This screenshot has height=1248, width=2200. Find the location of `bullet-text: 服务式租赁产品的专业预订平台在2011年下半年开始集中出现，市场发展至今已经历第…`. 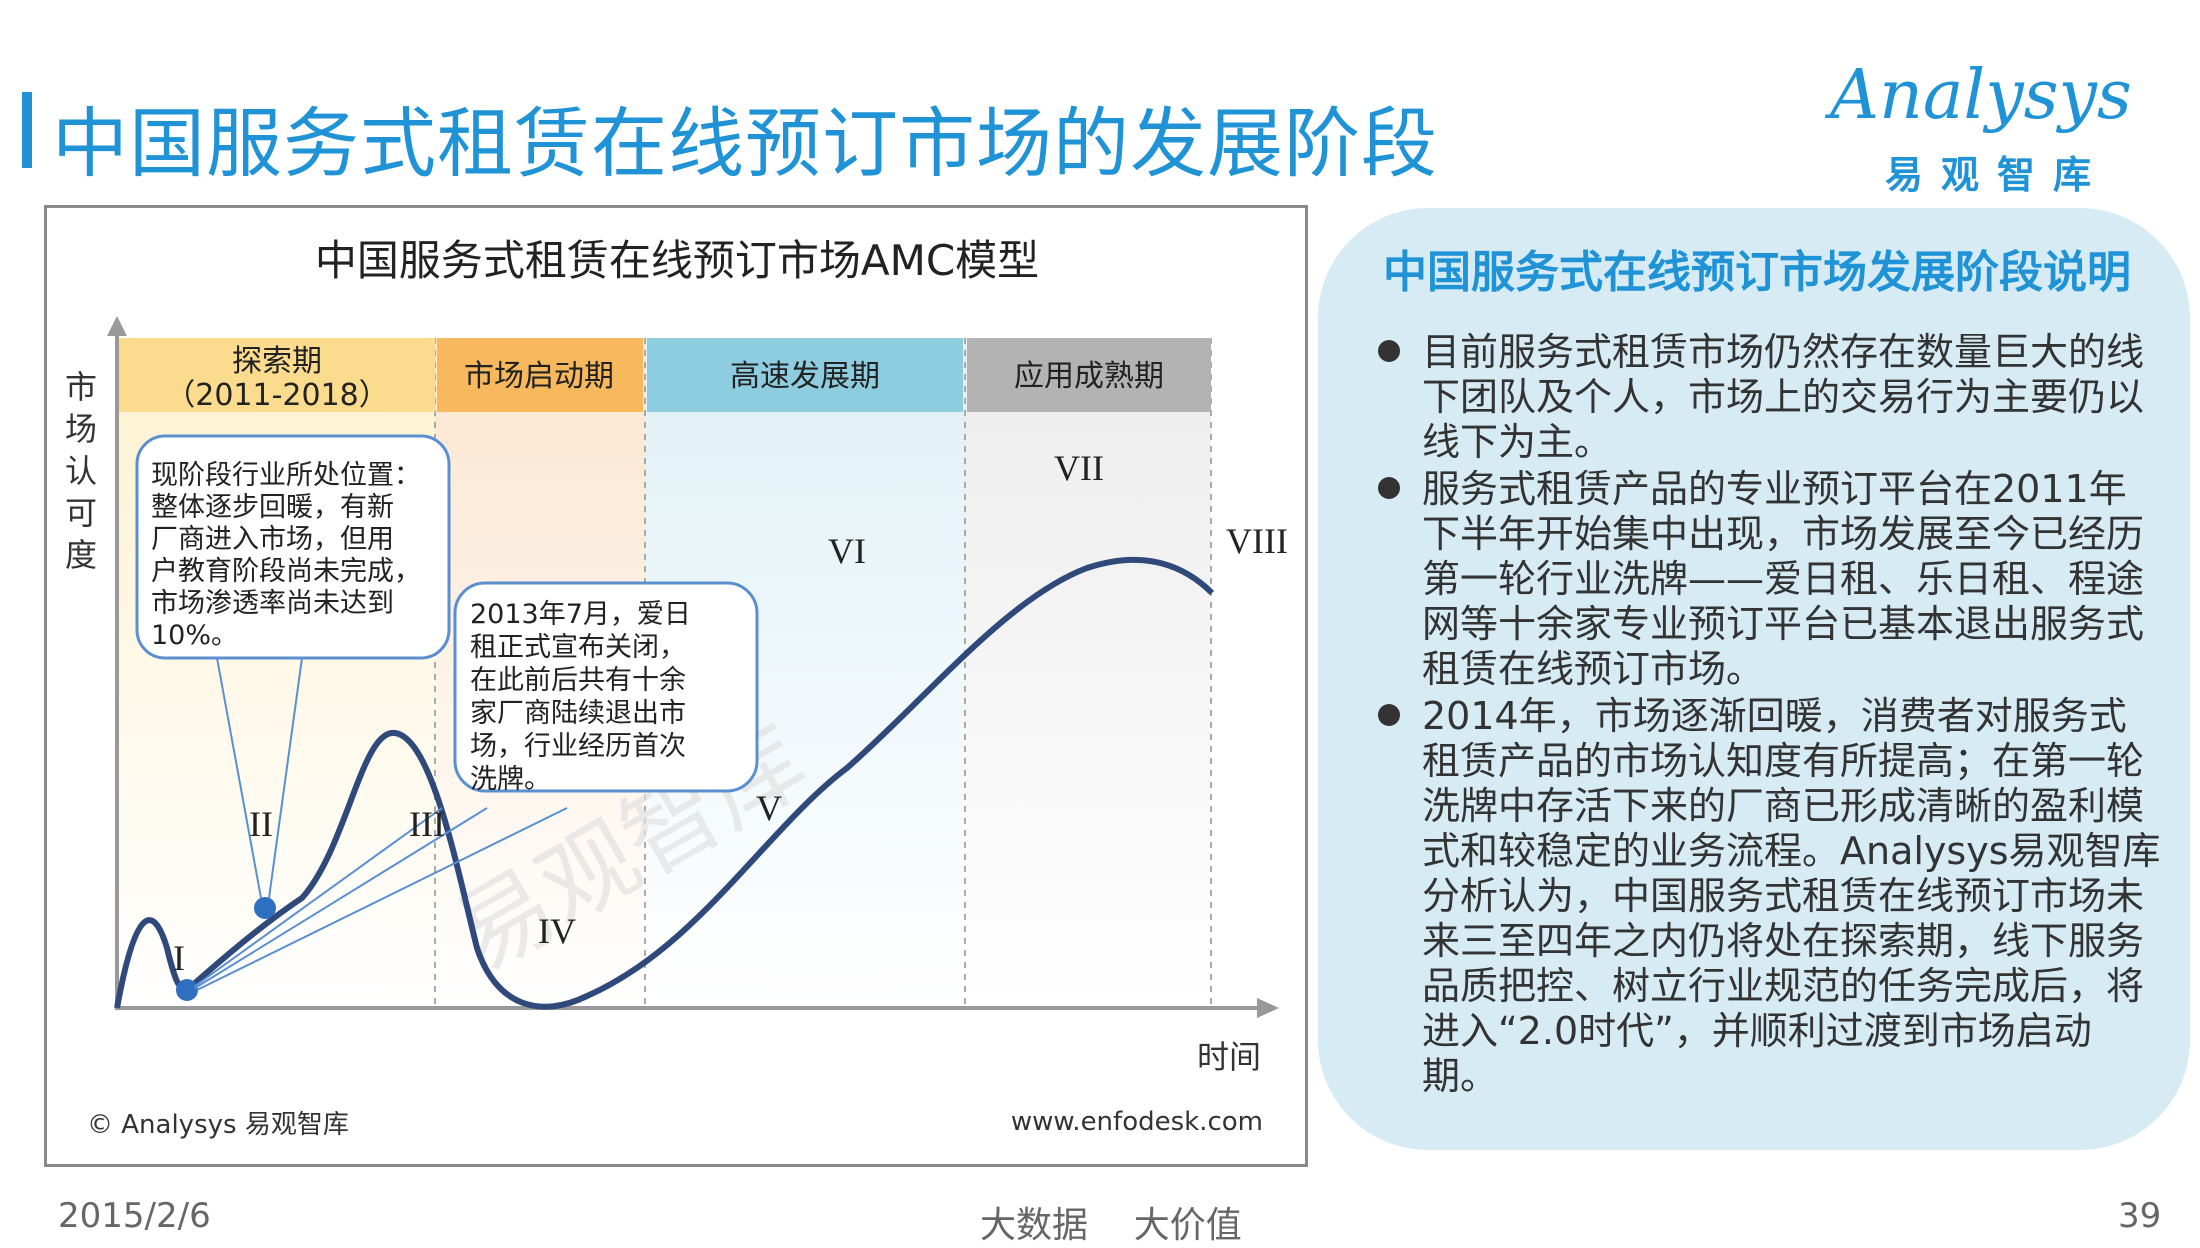

bullet-text: 服务式租赁产品的专业预订平台在2011年下半年开始集中出现，市场发展至今已经历第… is located at coordinates (1783, 579).